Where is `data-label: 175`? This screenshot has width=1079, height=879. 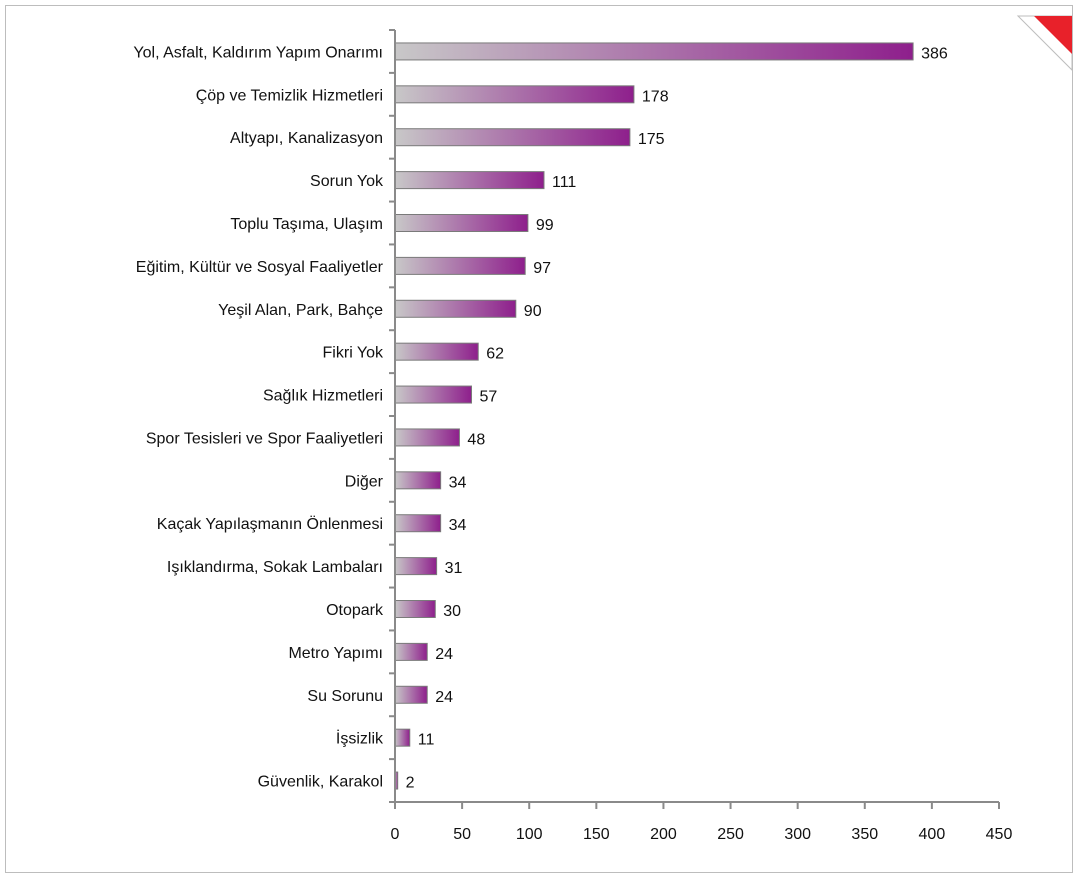 data-label: 175 is located at coordinates (651, 139).